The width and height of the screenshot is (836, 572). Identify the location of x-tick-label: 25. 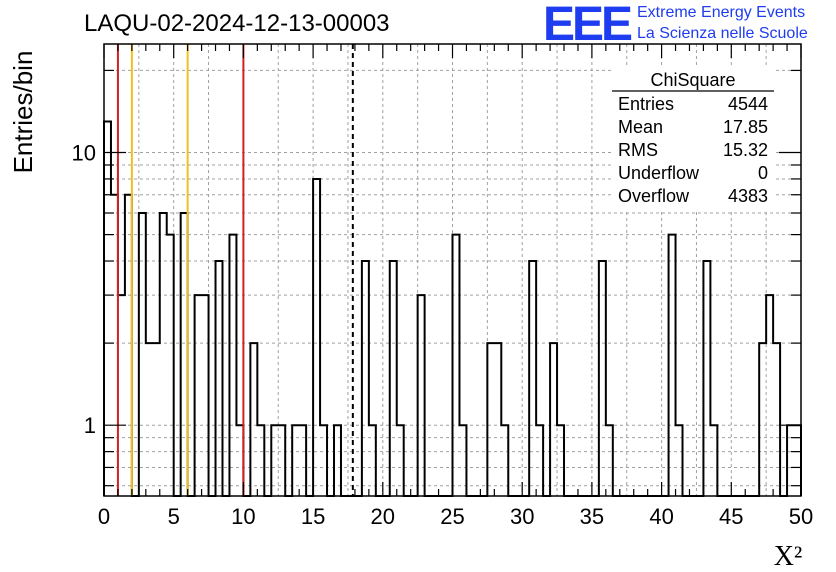
(452, 516).